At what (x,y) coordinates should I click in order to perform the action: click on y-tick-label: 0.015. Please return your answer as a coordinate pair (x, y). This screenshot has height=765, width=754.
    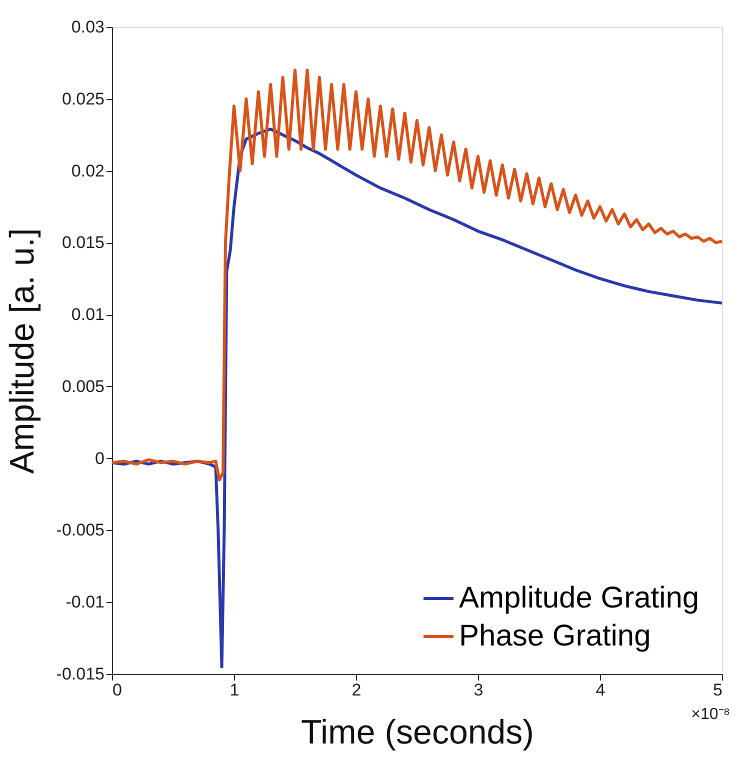
    Looking at the image, I should click on (83, 242).